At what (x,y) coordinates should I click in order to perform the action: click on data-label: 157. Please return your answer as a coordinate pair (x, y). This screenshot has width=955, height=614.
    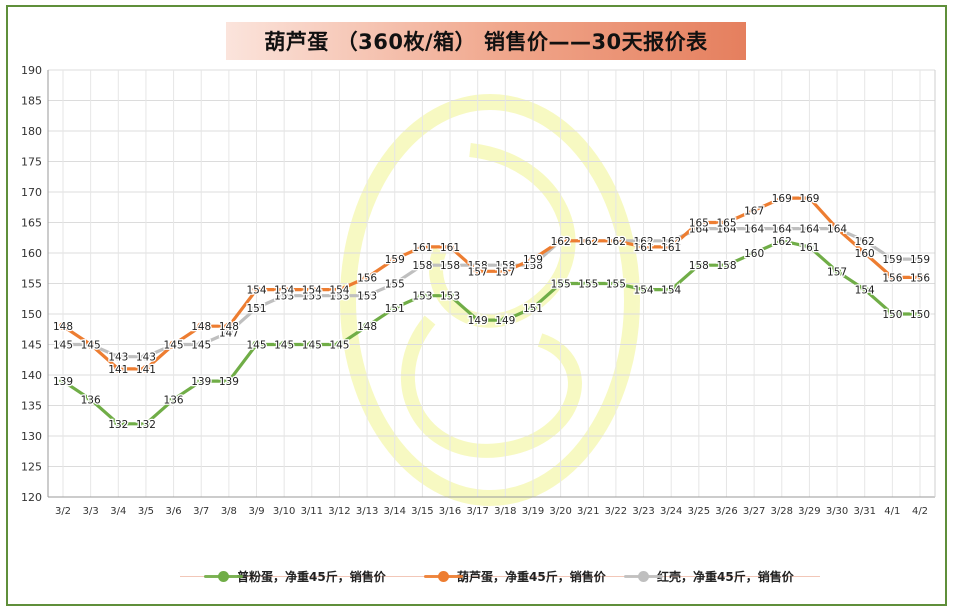
    Looking at the image, I should click on (837, 272).